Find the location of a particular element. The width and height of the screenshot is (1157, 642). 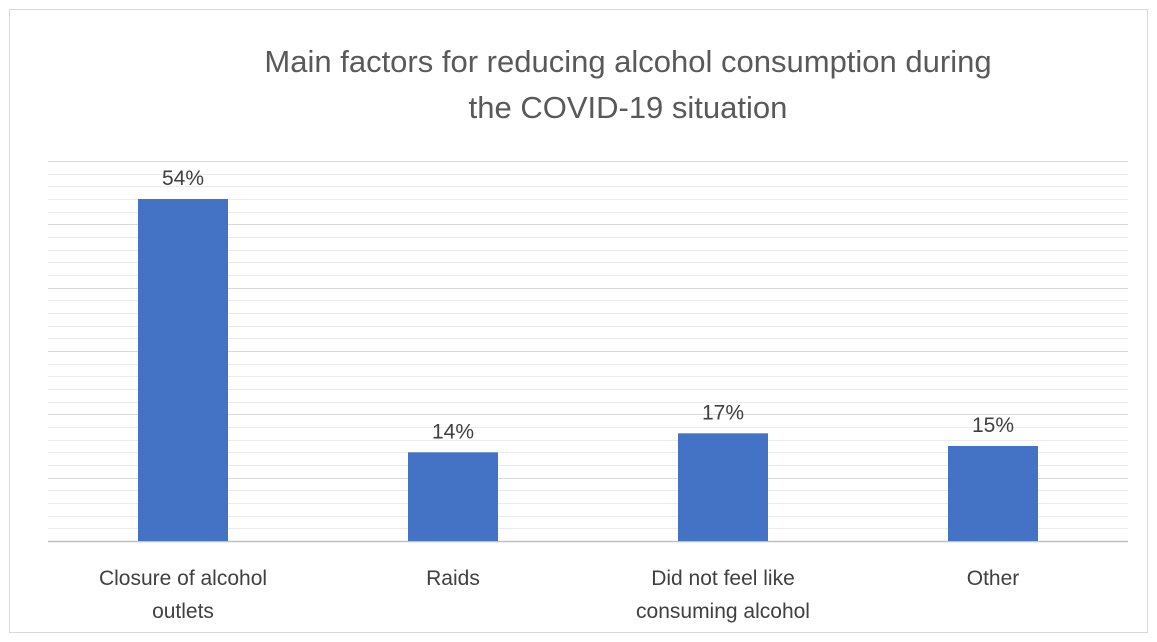

data-label: 17% is located at coordinates (723, 412).